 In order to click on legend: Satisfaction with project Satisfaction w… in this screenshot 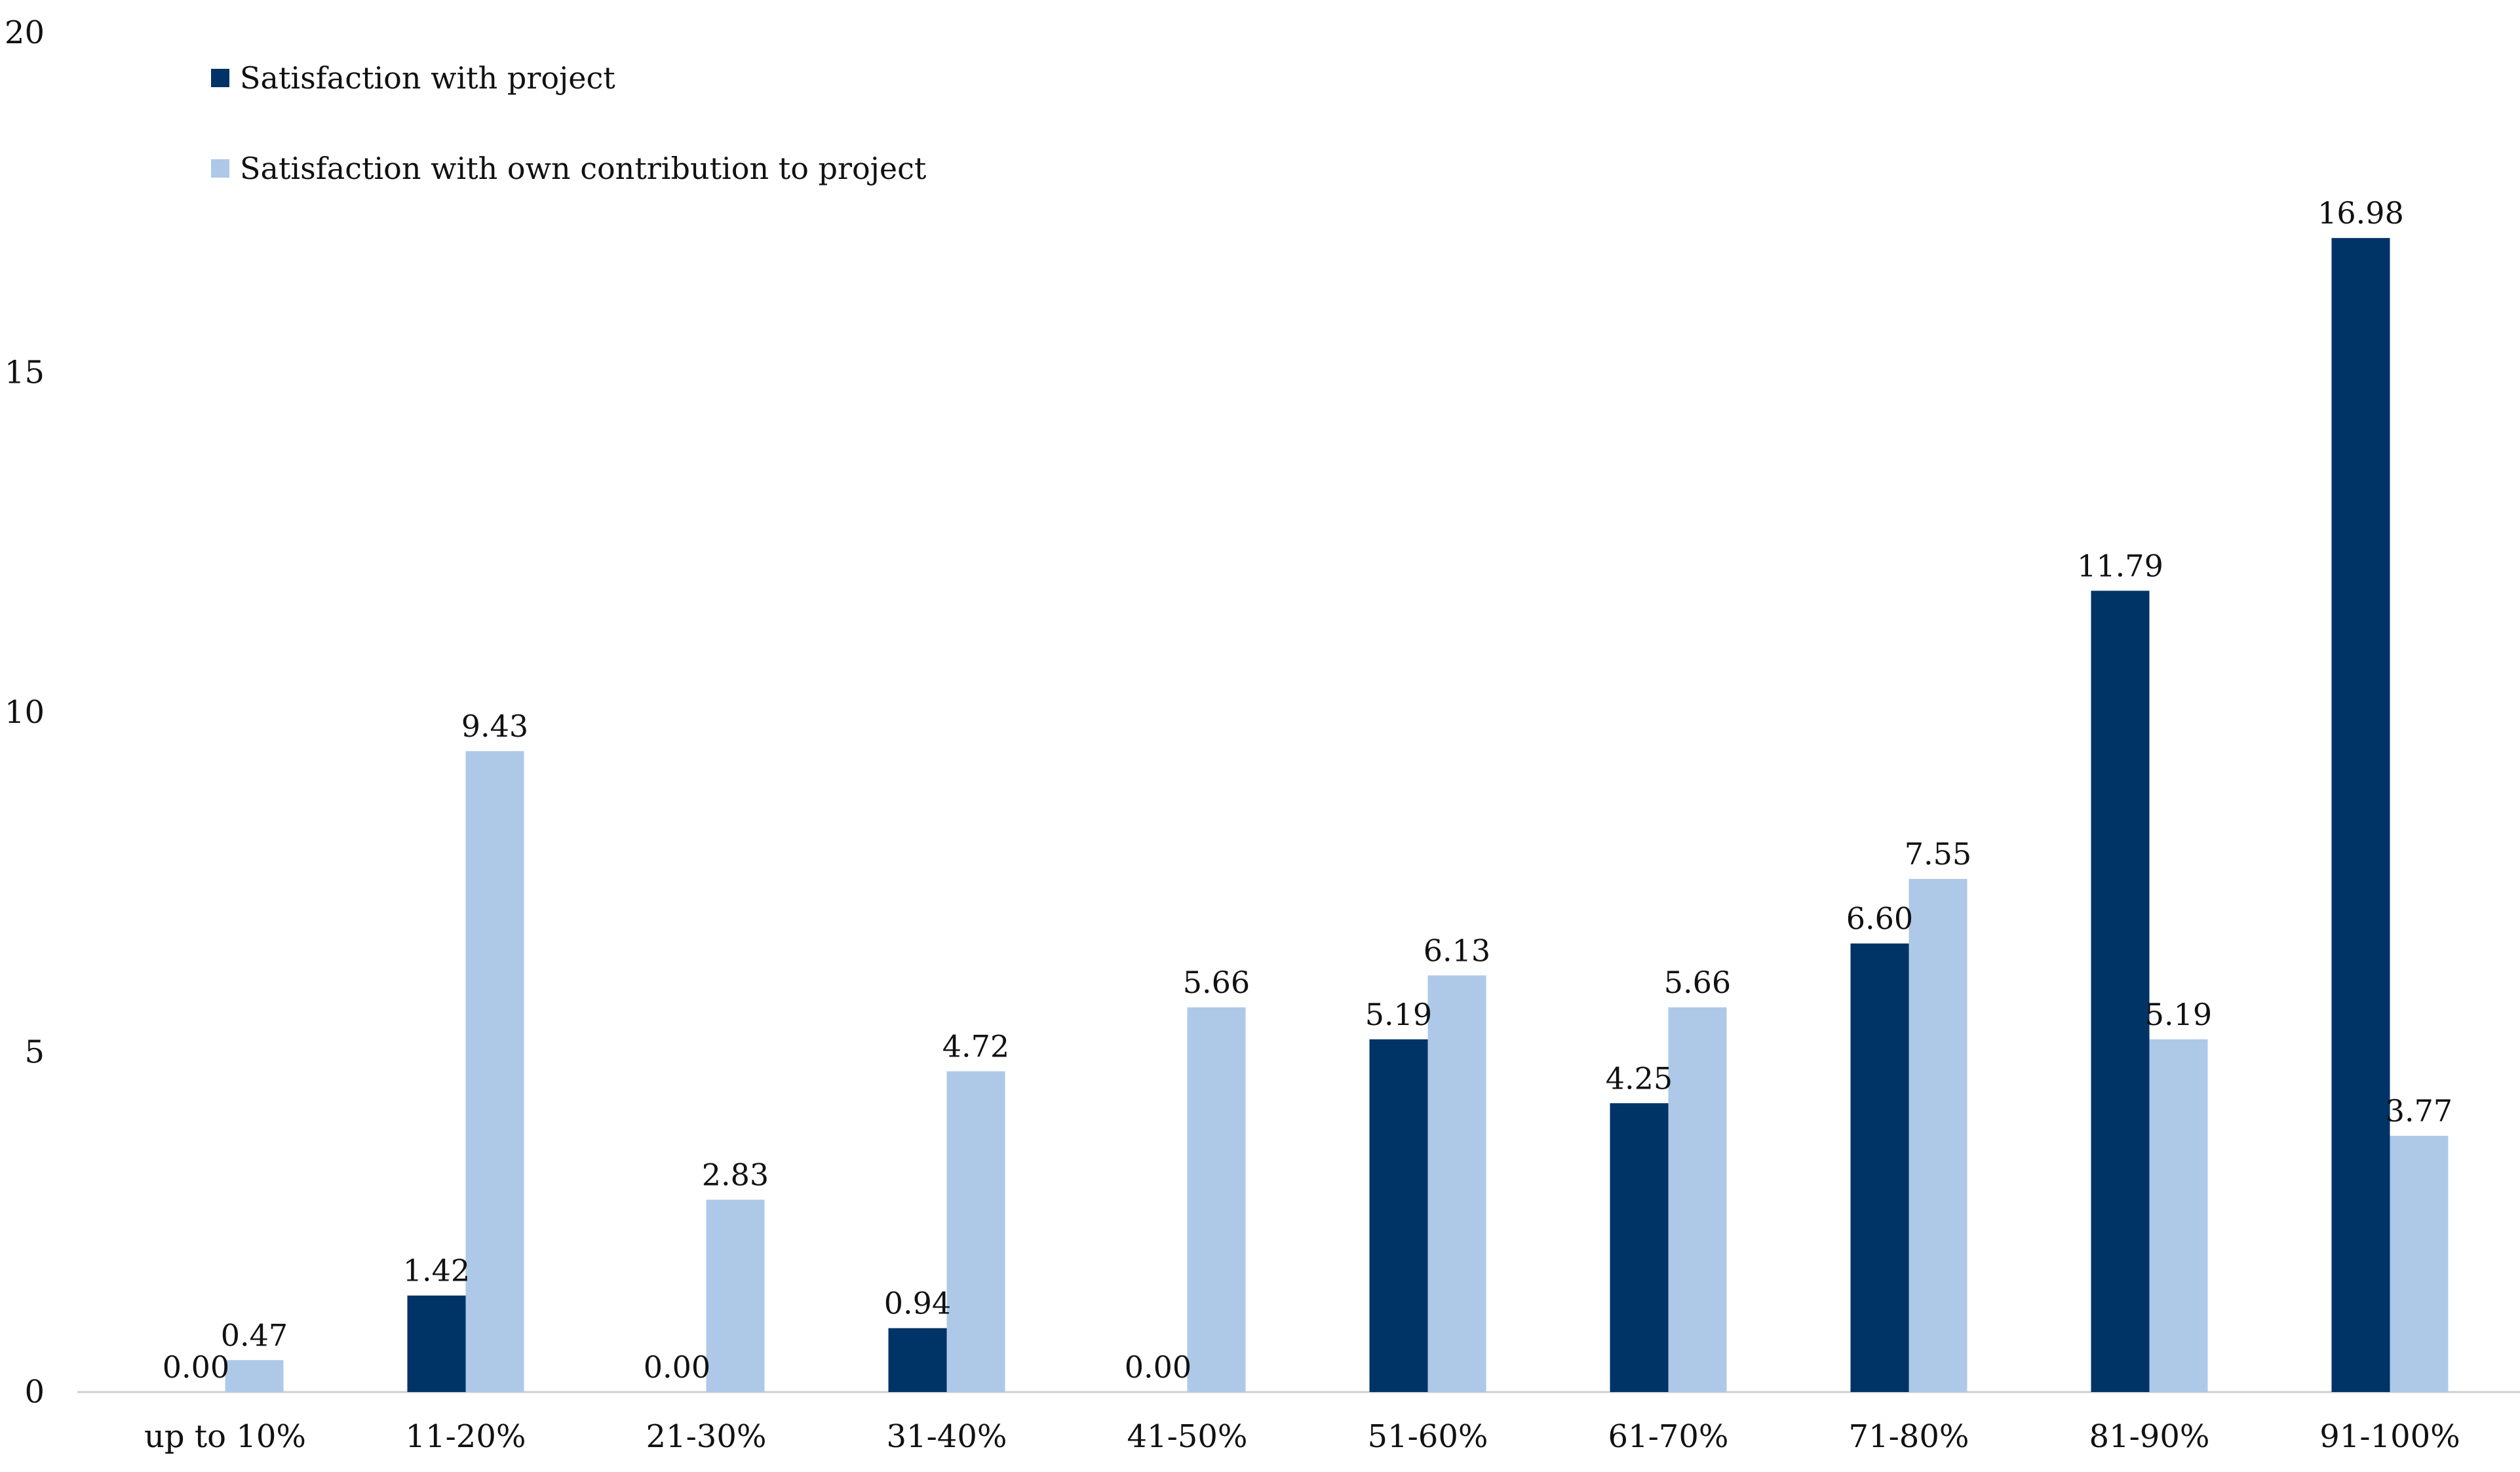, I will do `click(568, 145)`.